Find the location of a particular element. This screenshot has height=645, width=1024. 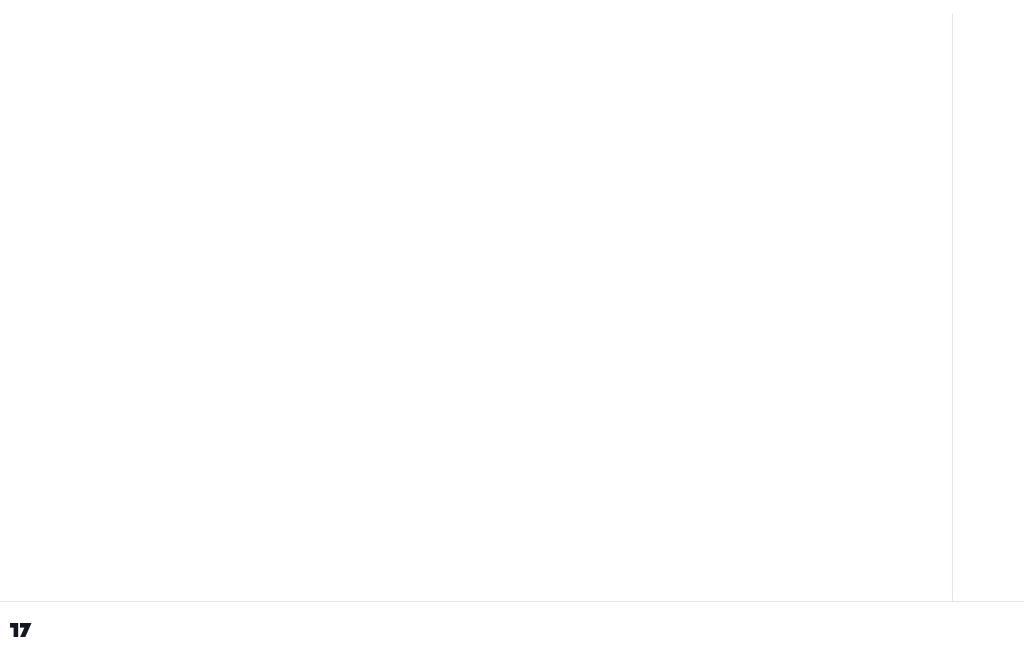

chart-legend is located at coordinates (23, 26).